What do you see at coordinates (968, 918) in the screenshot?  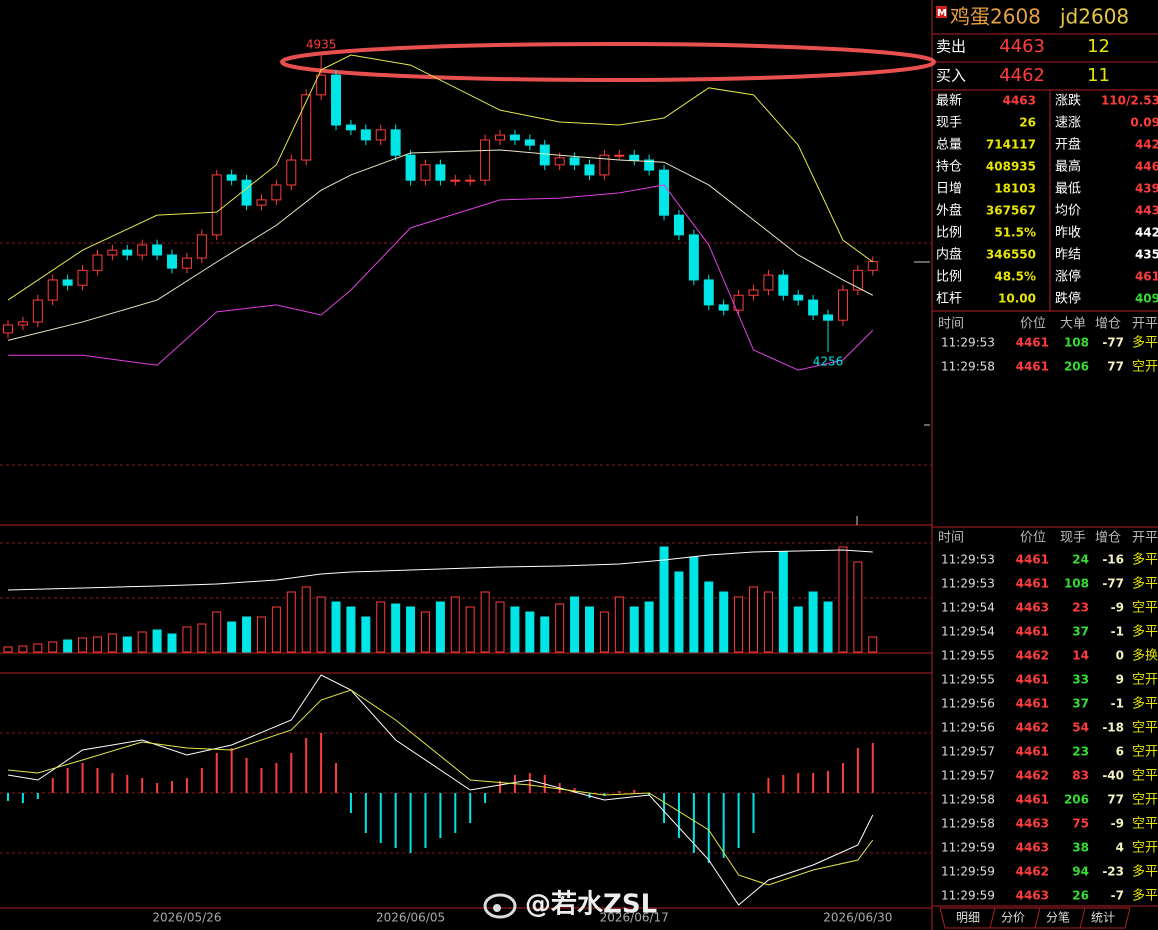 I see `tab: 明细` at bounding box center [968, 918].